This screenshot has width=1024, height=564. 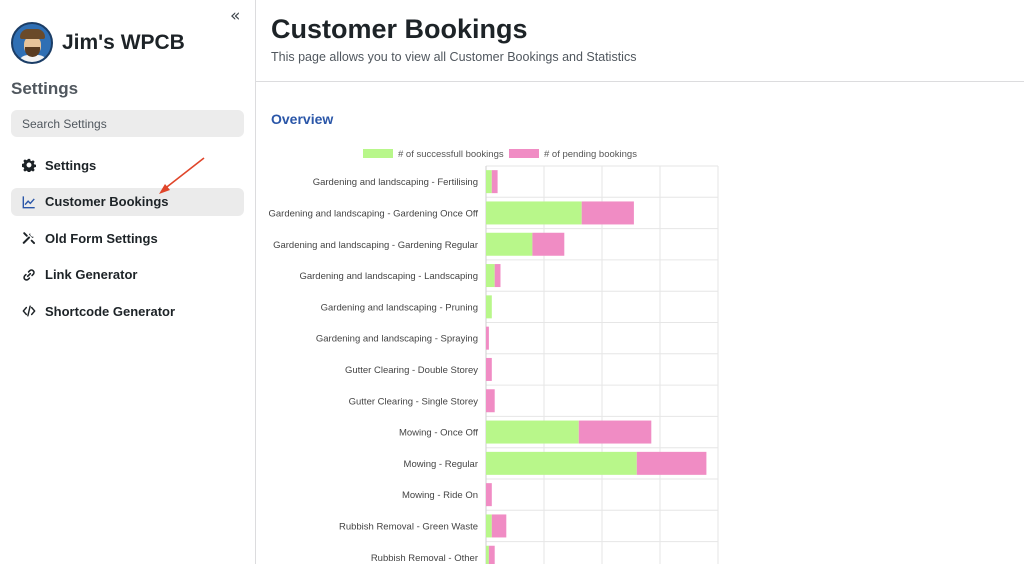 I want to click on sidebar-item-link-generator: Link Generator, so click(x=127, y=275).